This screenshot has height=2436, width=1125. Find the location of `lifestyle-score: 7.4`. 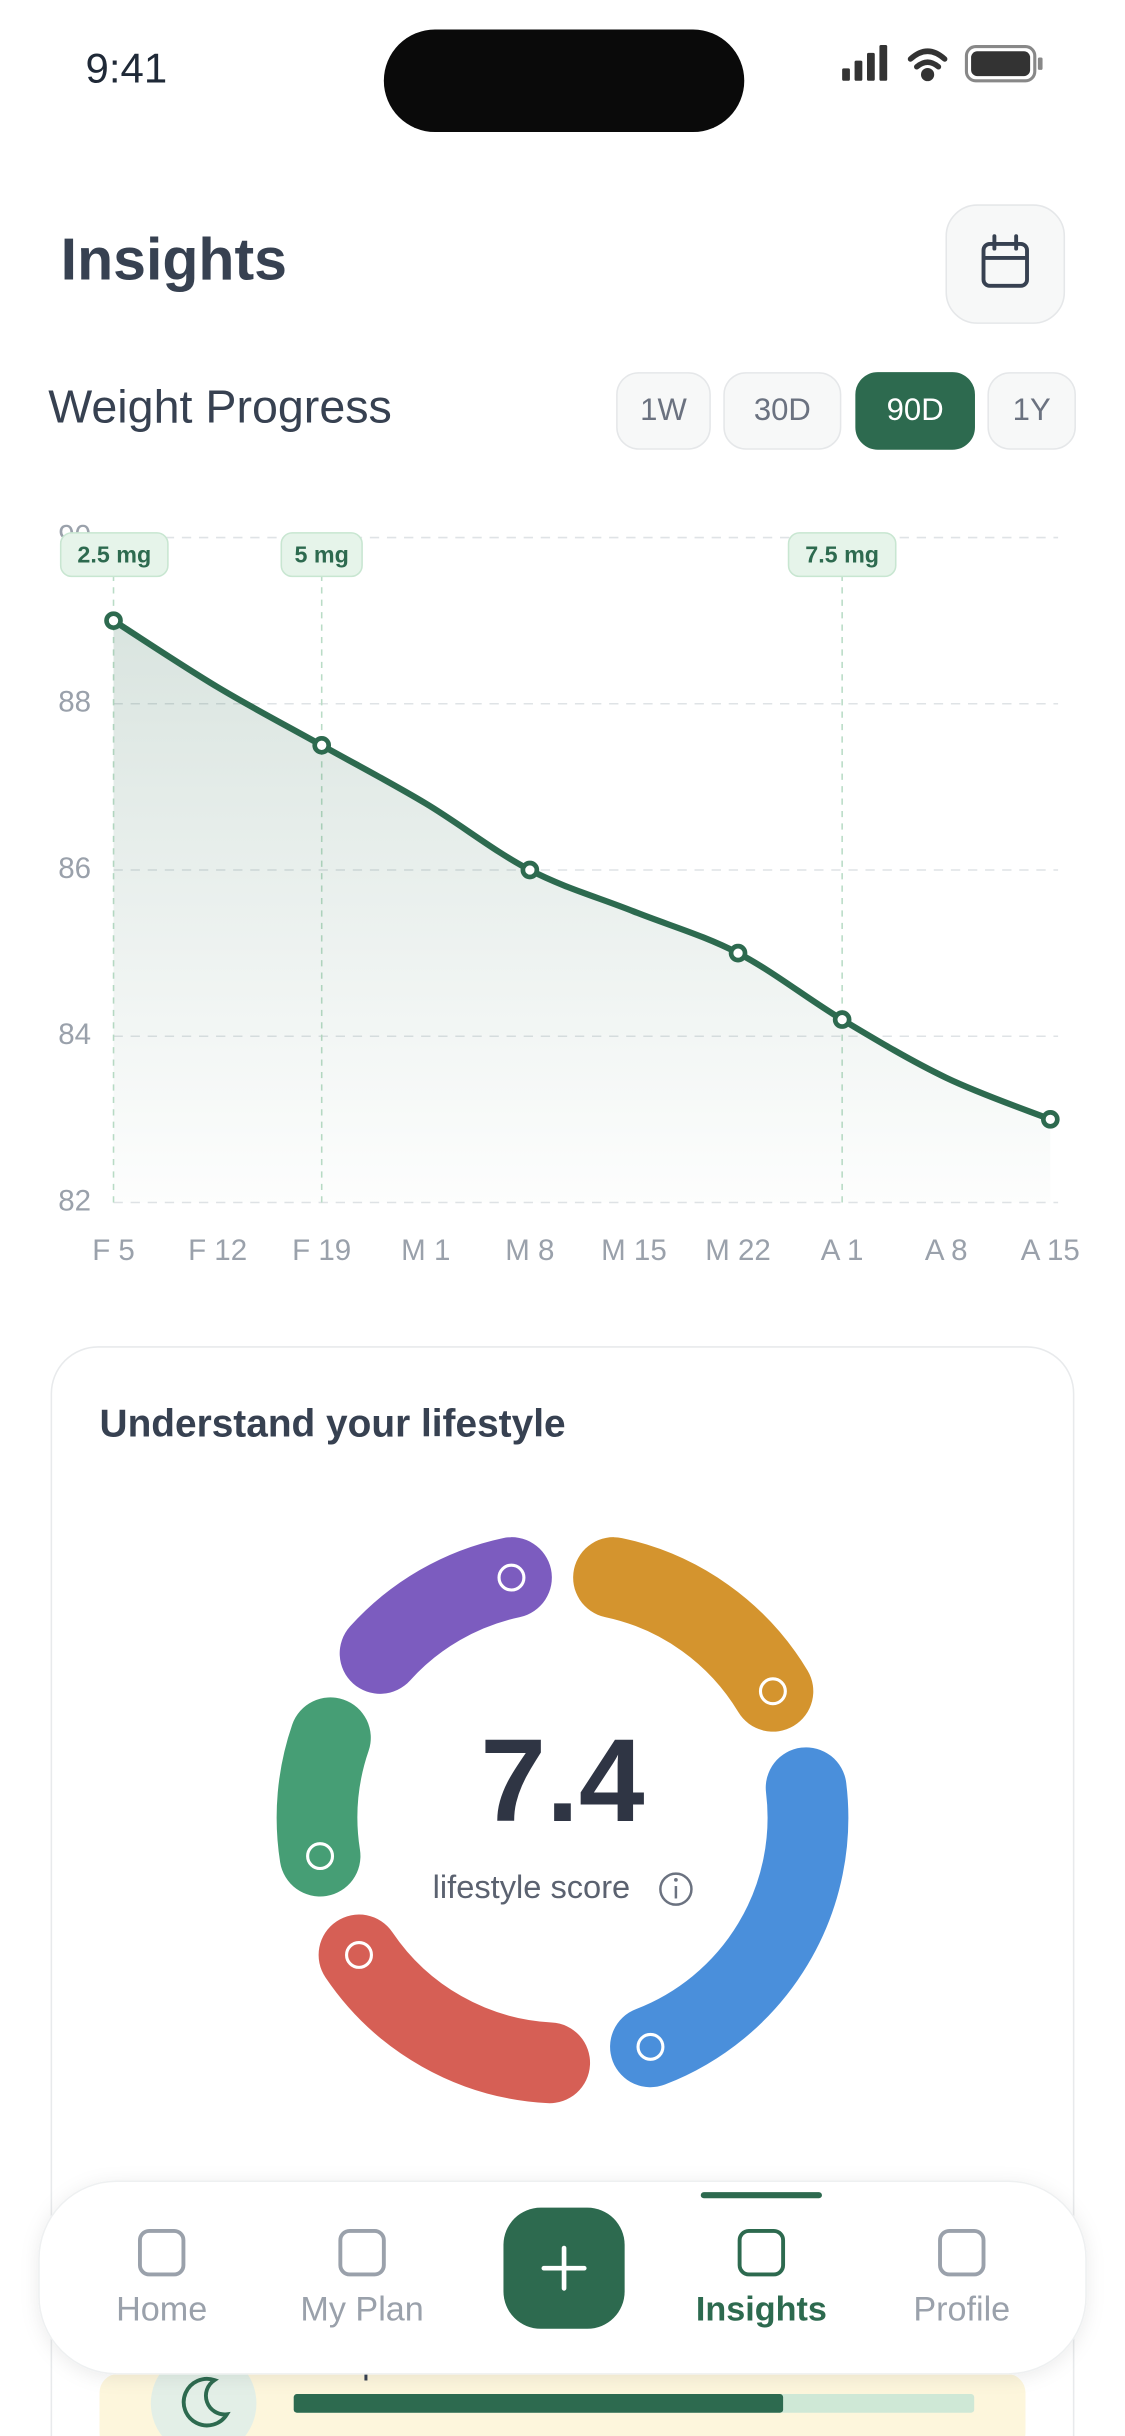

lifestyle-score: 7.4 is located at coordinates (562, 1781).